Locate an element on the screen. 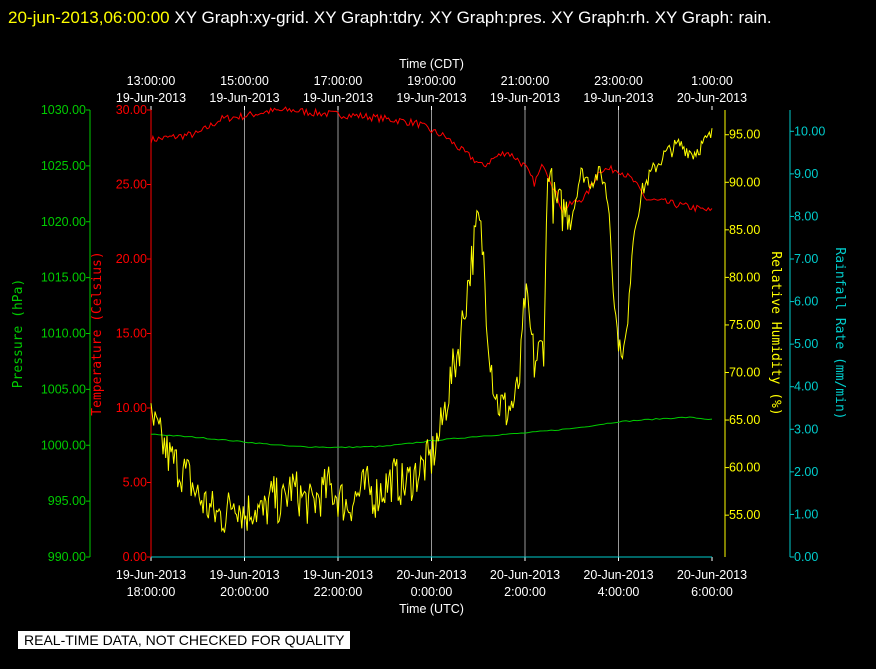  temperature-tick-label: 15.00 is located at coordinates (131, 334).